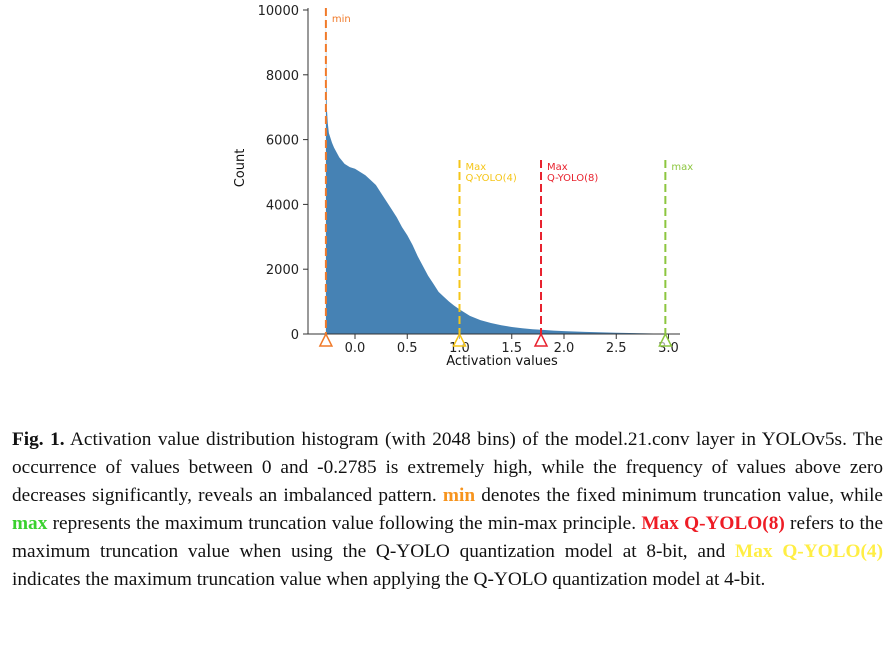  Describe the element at coordinates (355, 348) in the screenshot. I see `x-tick-label: 0.0` at that location.